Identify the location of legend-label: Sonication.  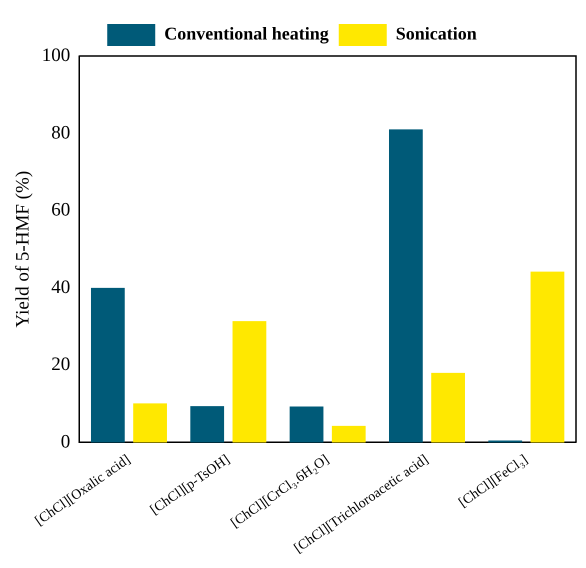
(436, 34).